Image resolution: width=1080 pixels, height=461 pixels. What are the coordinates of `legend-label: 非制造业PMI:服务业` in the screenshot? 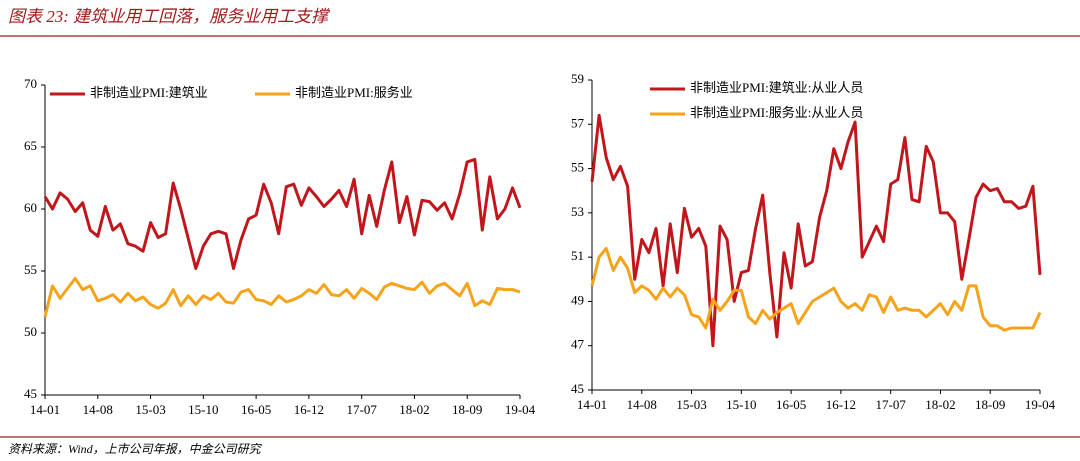 It's located at (354, 92).